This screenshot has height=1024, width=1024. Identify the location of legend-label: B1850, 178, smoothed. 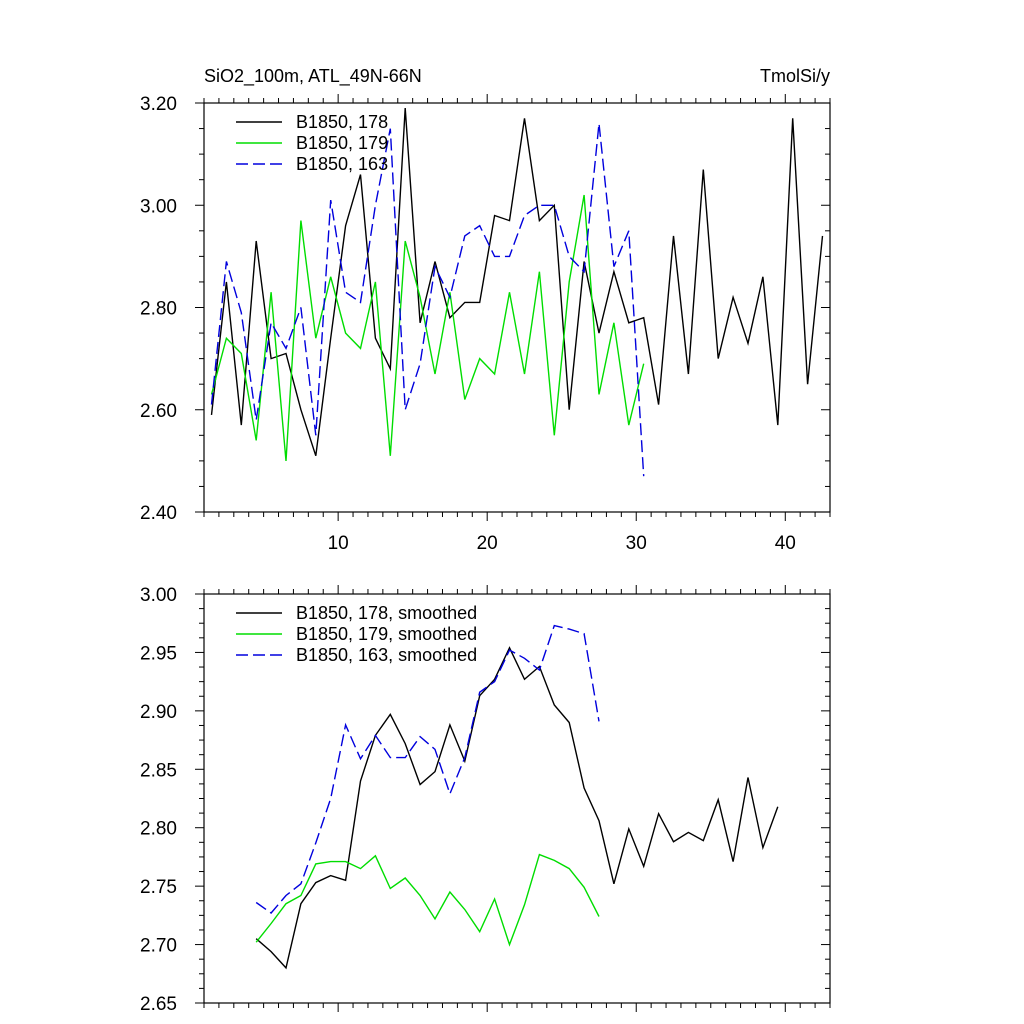
(386, 613).